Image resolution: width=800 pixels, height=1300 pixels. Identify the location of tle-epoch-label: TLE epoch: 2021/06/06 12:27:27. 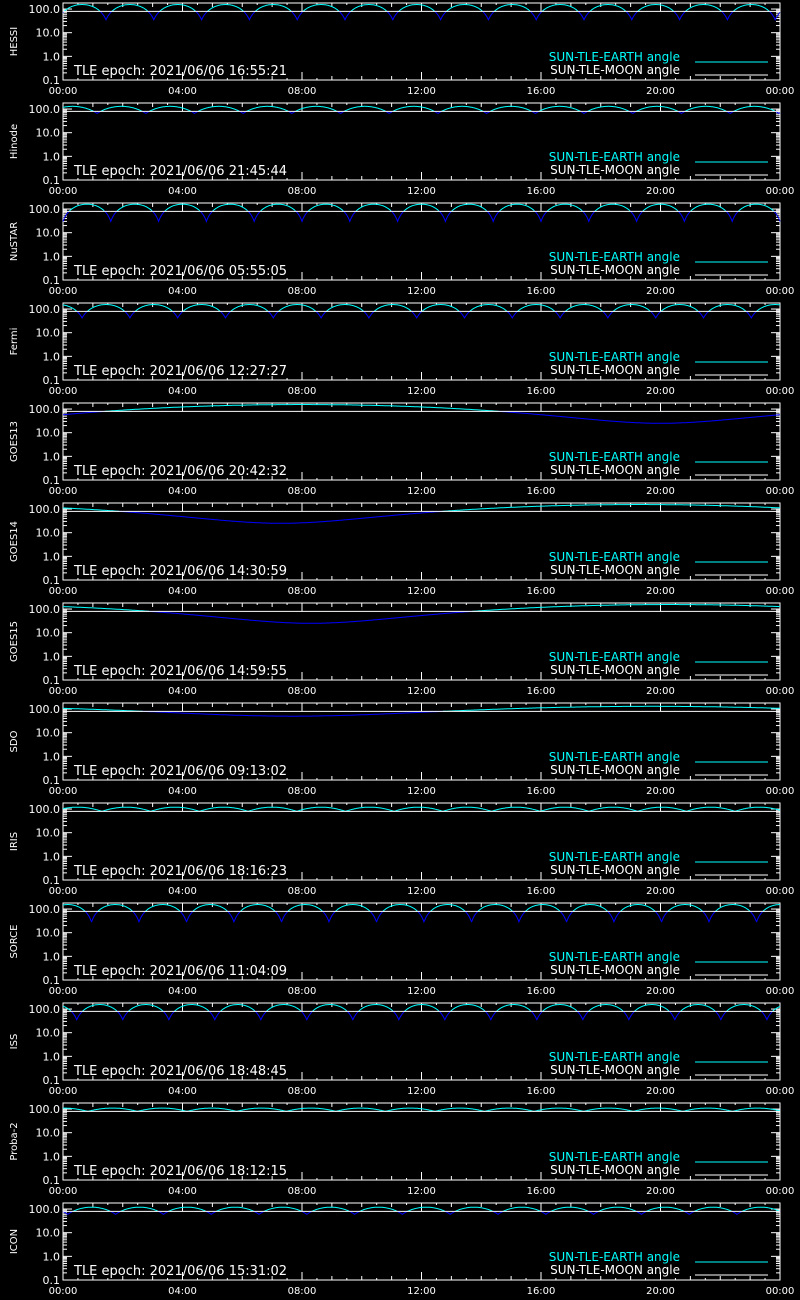
(180, 371).